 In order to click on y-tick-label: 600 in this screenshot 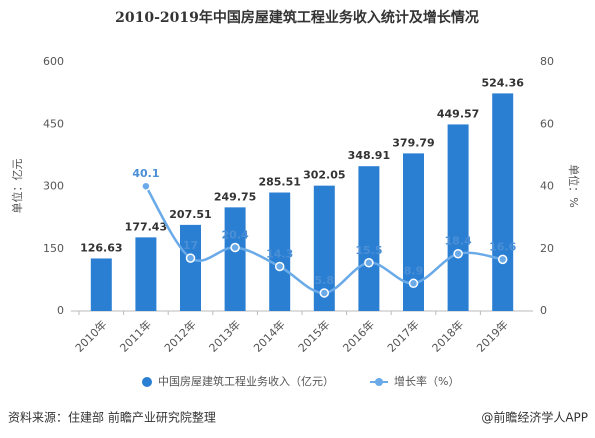, I will do `click(53, 61)`.